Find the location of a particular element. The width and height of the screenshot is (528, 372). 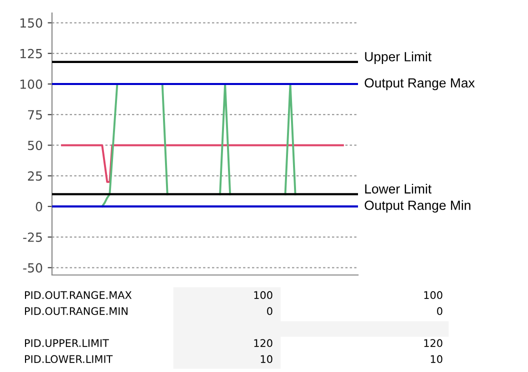

y-tick-label: 100 is located at coordinates (31, 84).